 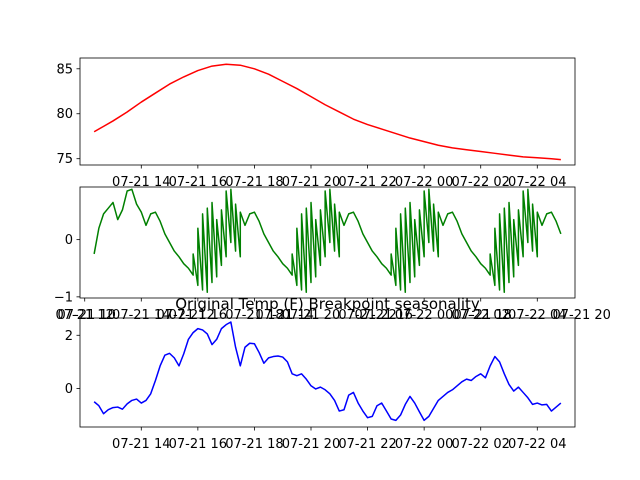 I want to click on seasonality-secondary-x-tick-label-4: 07-21 18, so click(x=482, y=315).